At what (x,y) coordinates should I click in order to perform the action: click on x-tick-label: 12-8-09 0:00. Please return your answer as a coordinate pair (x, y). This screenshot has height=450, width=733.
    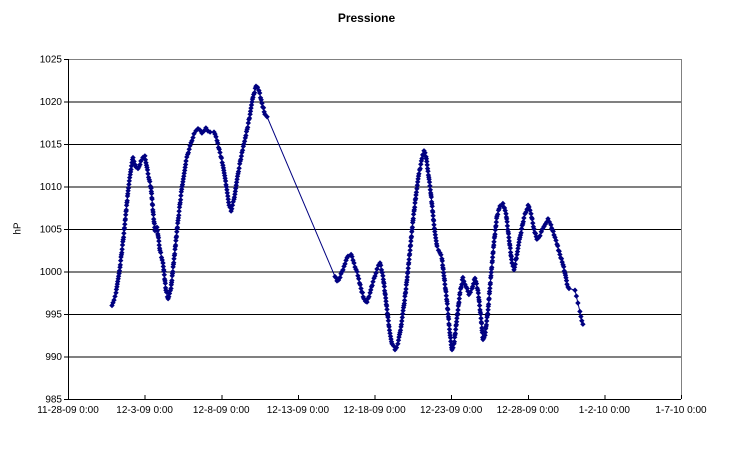
    Looking at the image, I should click on (221, 410).